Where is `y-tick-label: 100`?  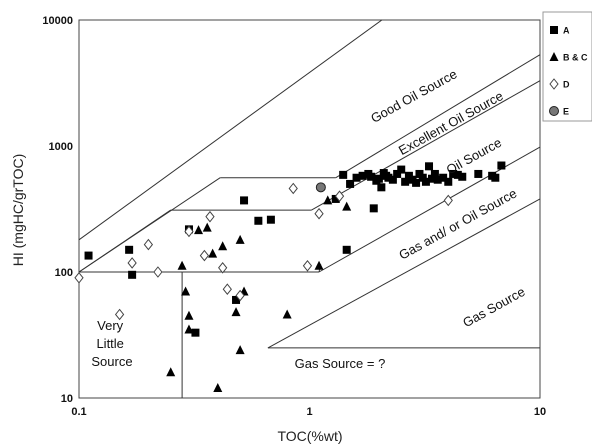
y-tick-label: 100 is located at coordinates (64, 273).